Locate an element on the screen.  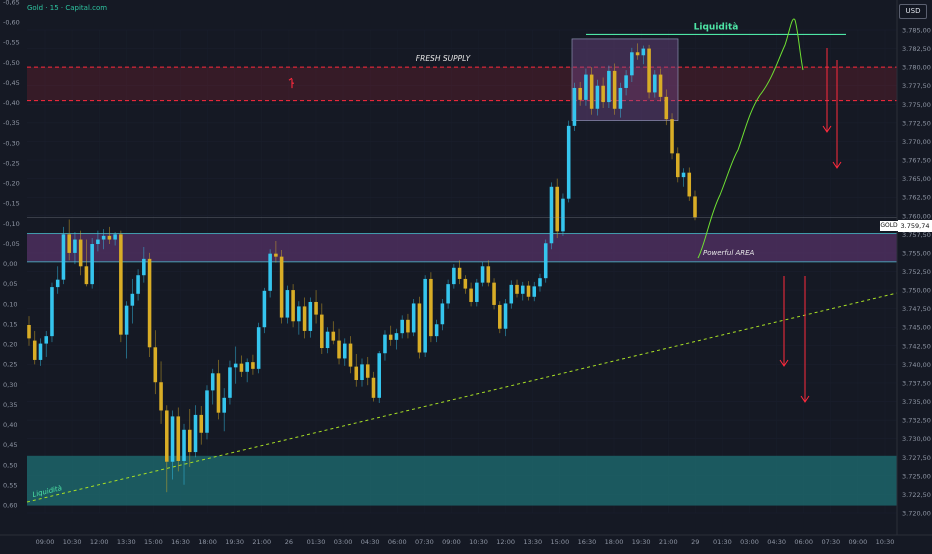
y-tick-label: 3.737,50 is located at coordinates (916, 383).